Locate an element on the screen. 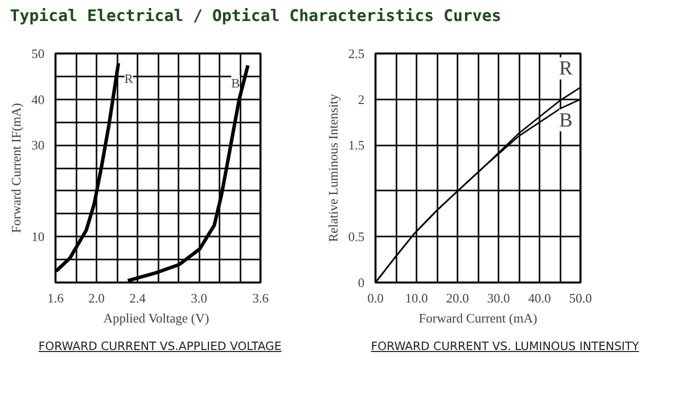 This screenshot has width=676, height=419. y-axis-title: Forward Current IF(mA) is located at coordinates (16, 167).